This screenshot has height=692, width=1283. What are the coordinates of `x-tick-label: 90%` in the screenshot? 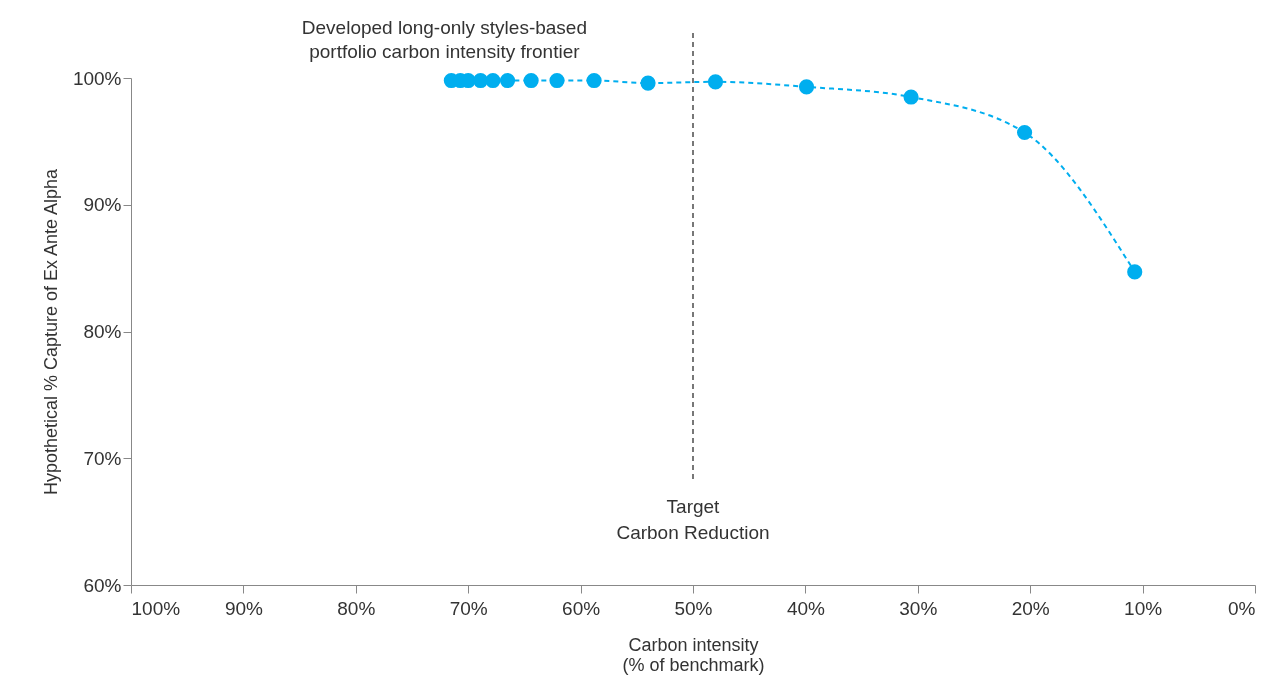 It's located at (244, 608).